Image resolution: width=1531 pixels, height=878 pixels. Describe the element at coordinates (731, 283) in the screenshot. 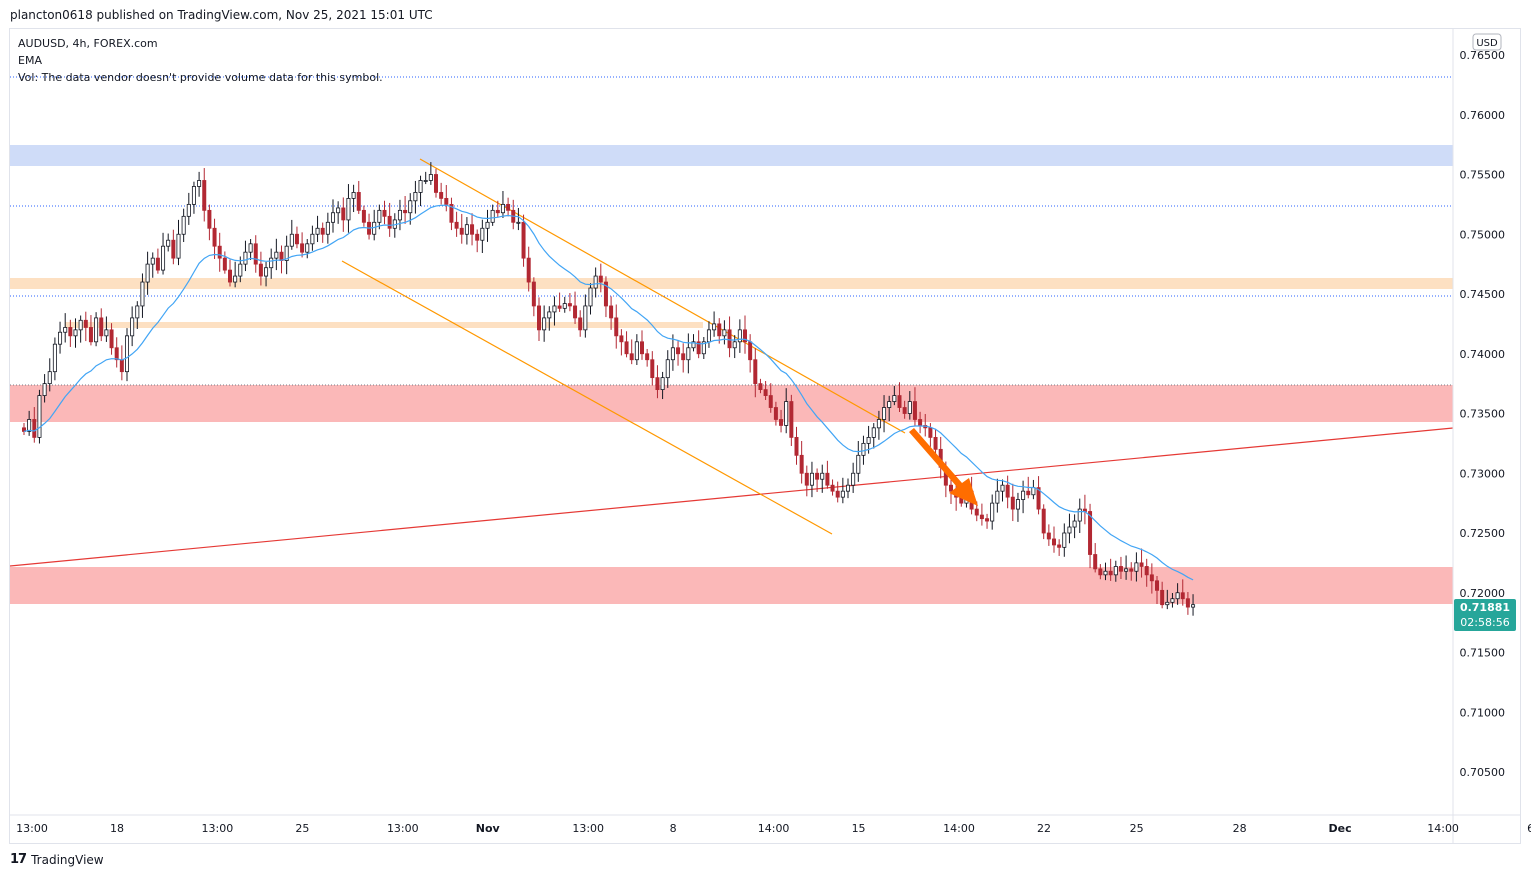

I see `orange-zone-upper` at that location.